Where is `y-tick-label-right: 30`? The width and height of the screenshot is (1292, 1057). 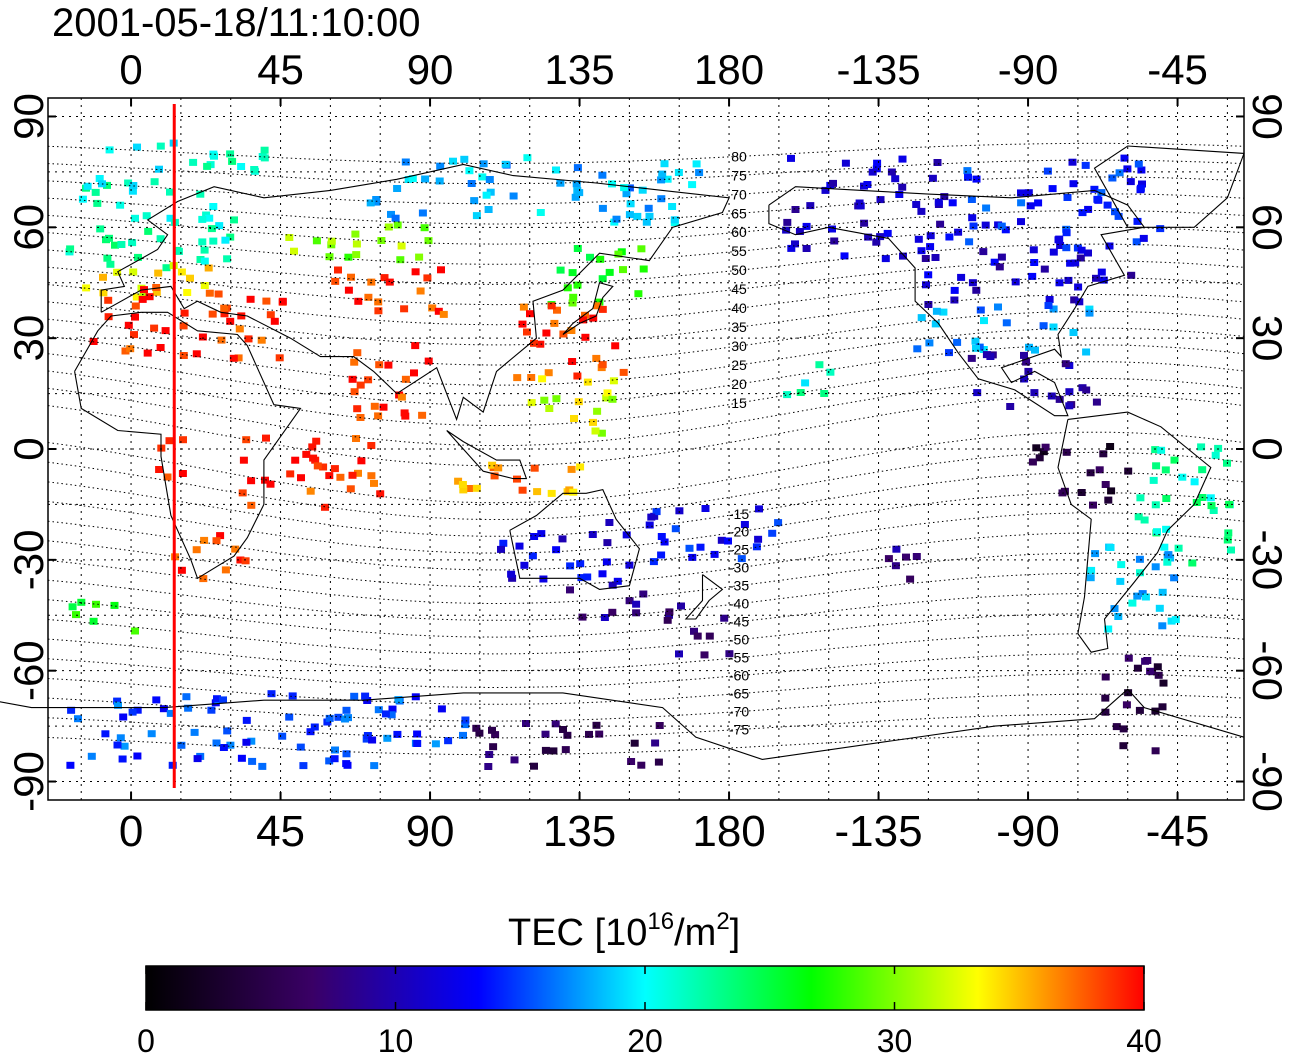
y-tick-label-right: 30 is located at coordinates (1267, 338).